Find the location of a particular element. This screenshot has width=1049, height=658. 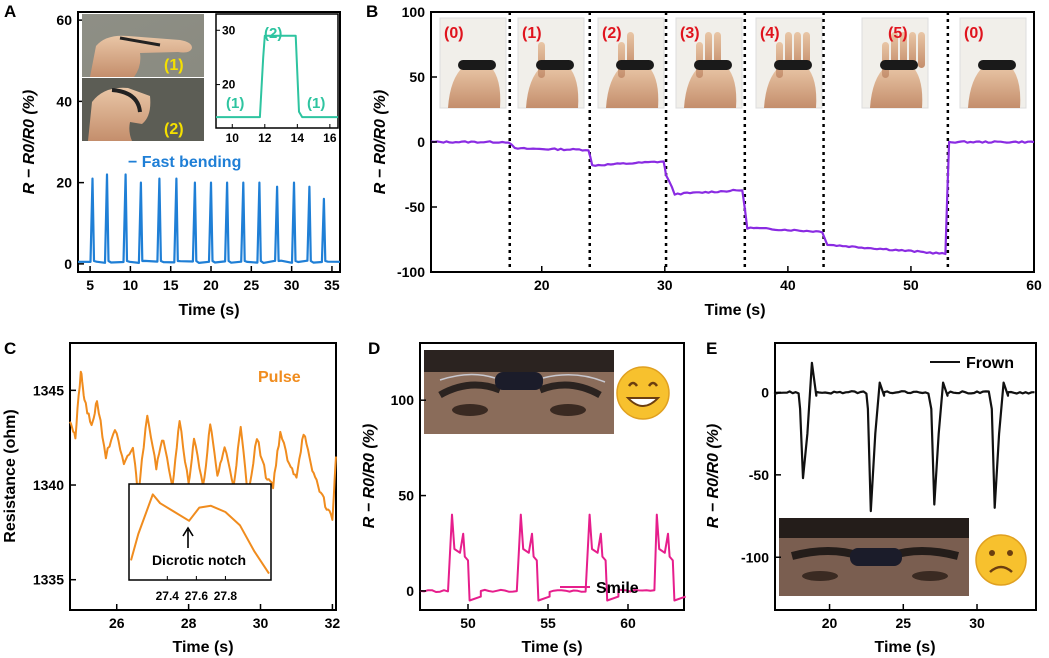

panel-b-ytick-label: 100 is located at coordinates (414, 12).